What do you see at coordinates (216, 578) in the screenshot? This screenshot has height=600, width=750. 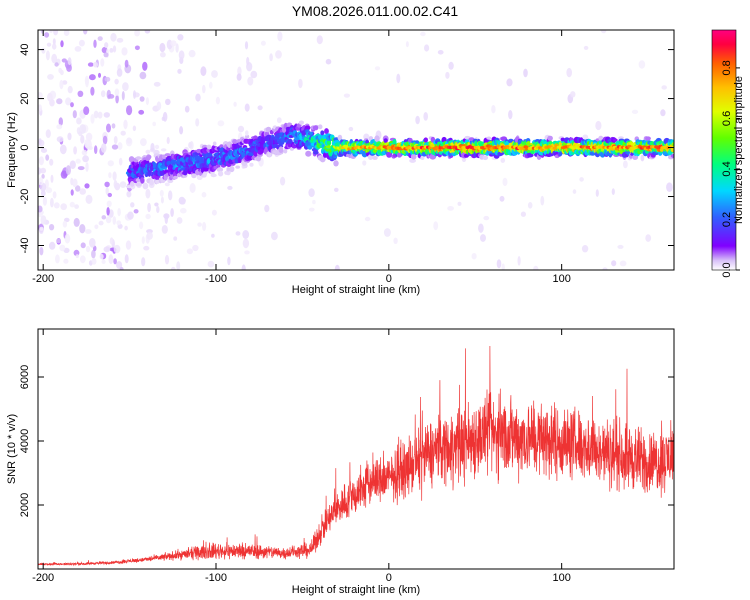 I see `x-tick-label: -100` at bounding box center [216, 578].